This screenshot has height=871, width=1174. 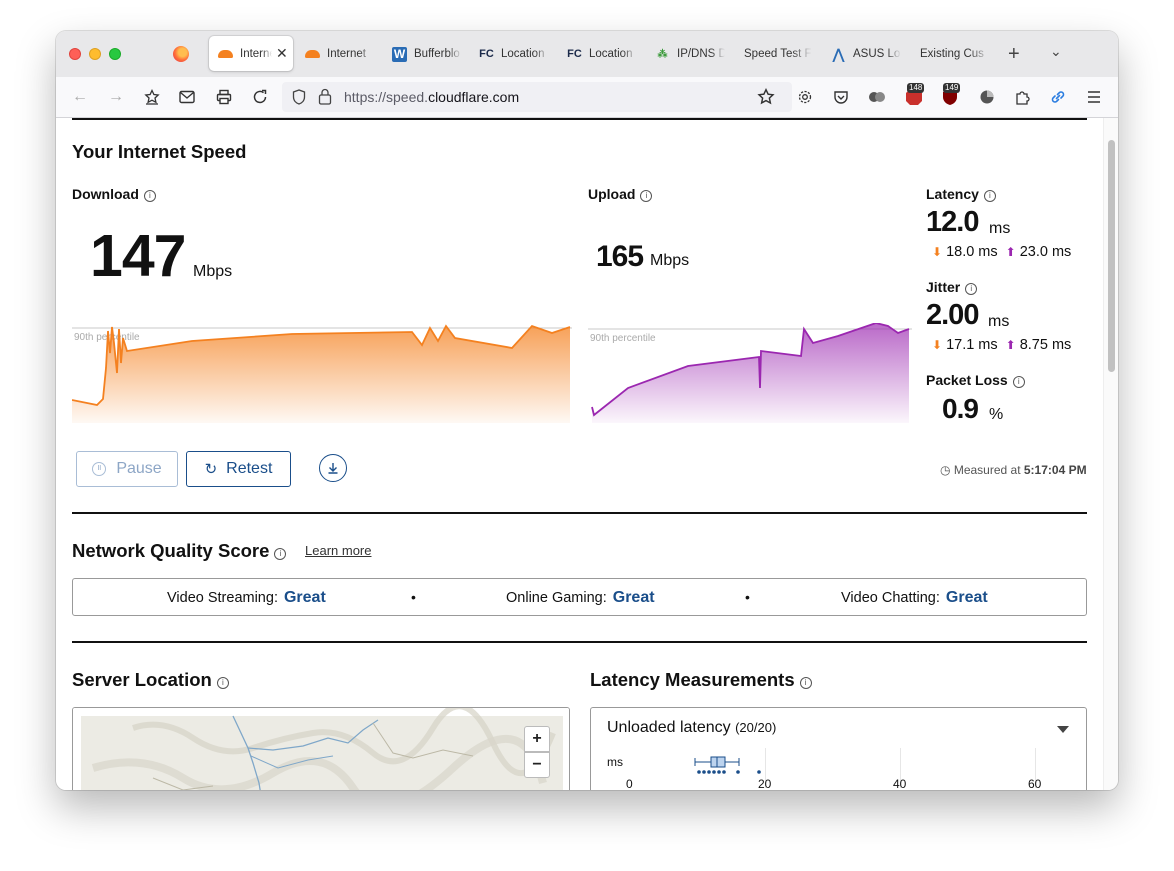 I want to click on hamburger-menu-icon, so click(x=1094, y=97).